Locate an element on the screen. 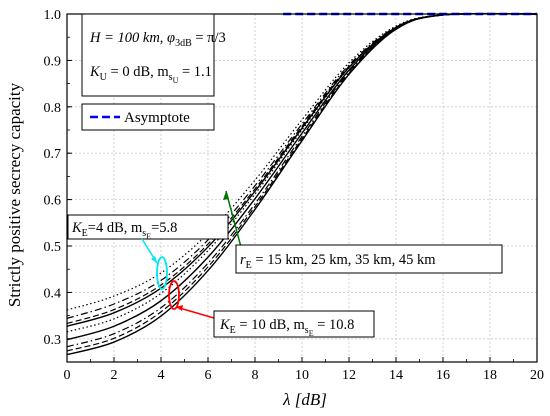 The width and height of the screenshot is (550, 416). parameters-line-1-sub: 3dB is located at coordinates (183, 43).